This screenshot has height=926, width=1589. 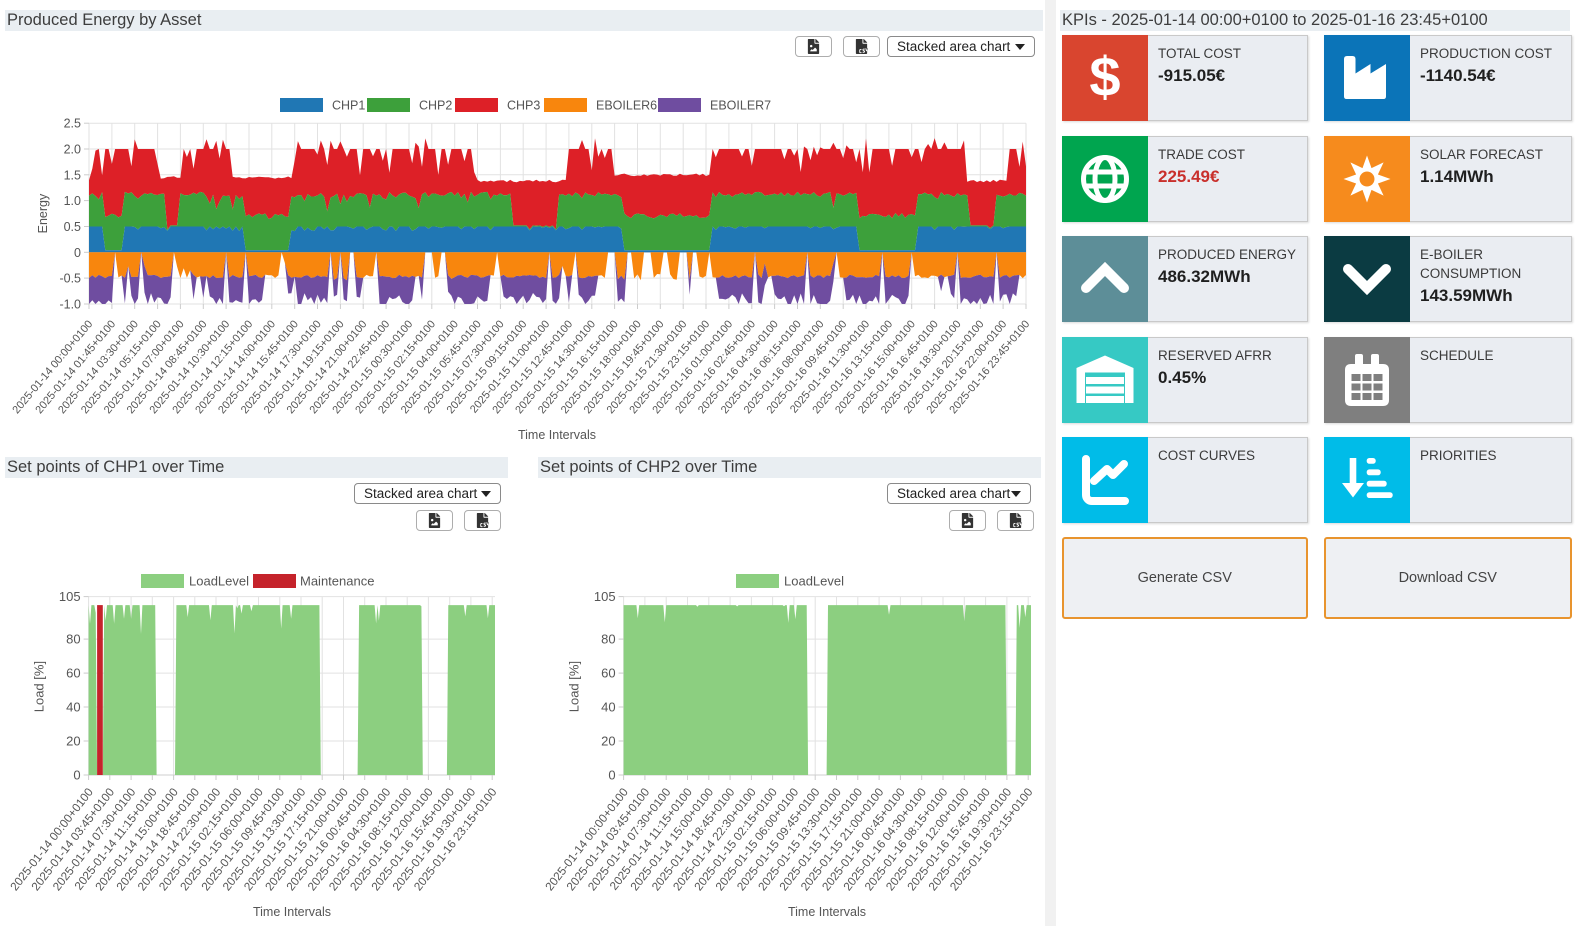 What do you see at coordinates (72, 124) in the screenshot?
I see `svg-text: 2.5` at bounding box center [72, 124].